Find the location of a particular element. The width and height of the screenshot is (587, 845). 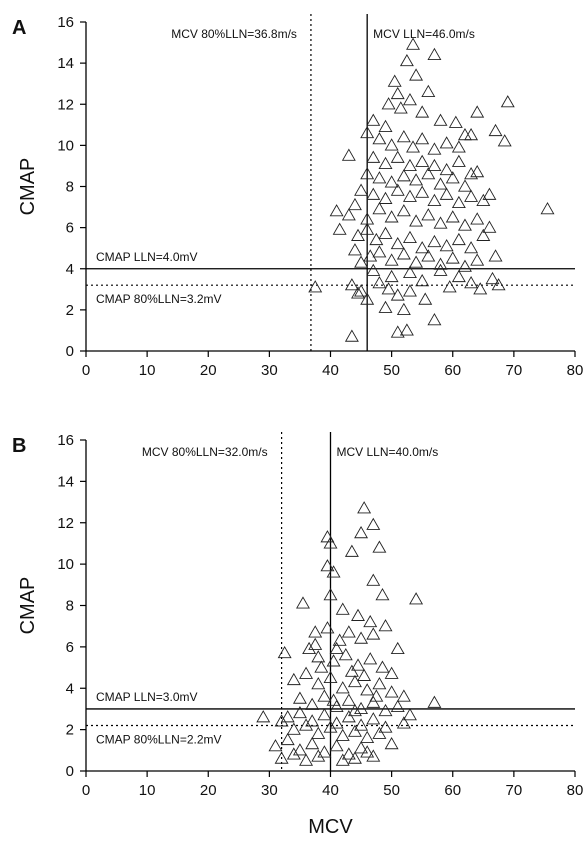

x-tick-label: 10 is located at coordinates (147, 370).